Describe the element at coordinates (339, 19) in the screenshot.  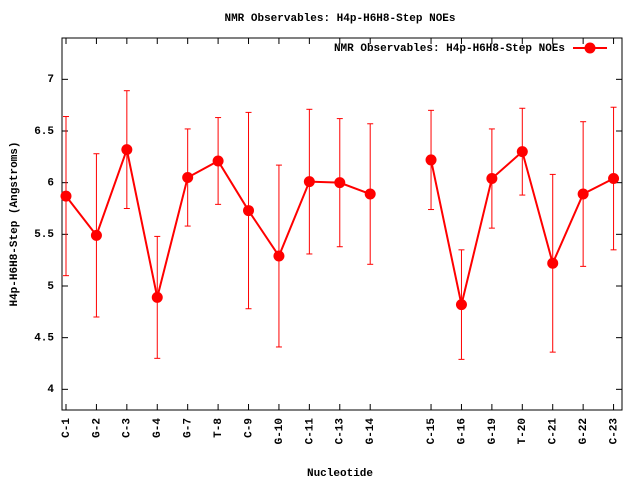
I see `chart-title: NMR Observables: H4p-H6H8-Step NOEs` at that location.